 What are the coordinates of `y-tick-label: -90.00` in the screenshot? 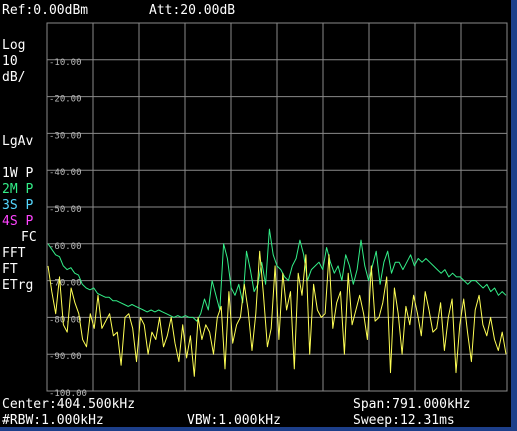 It's located at (65, 357).